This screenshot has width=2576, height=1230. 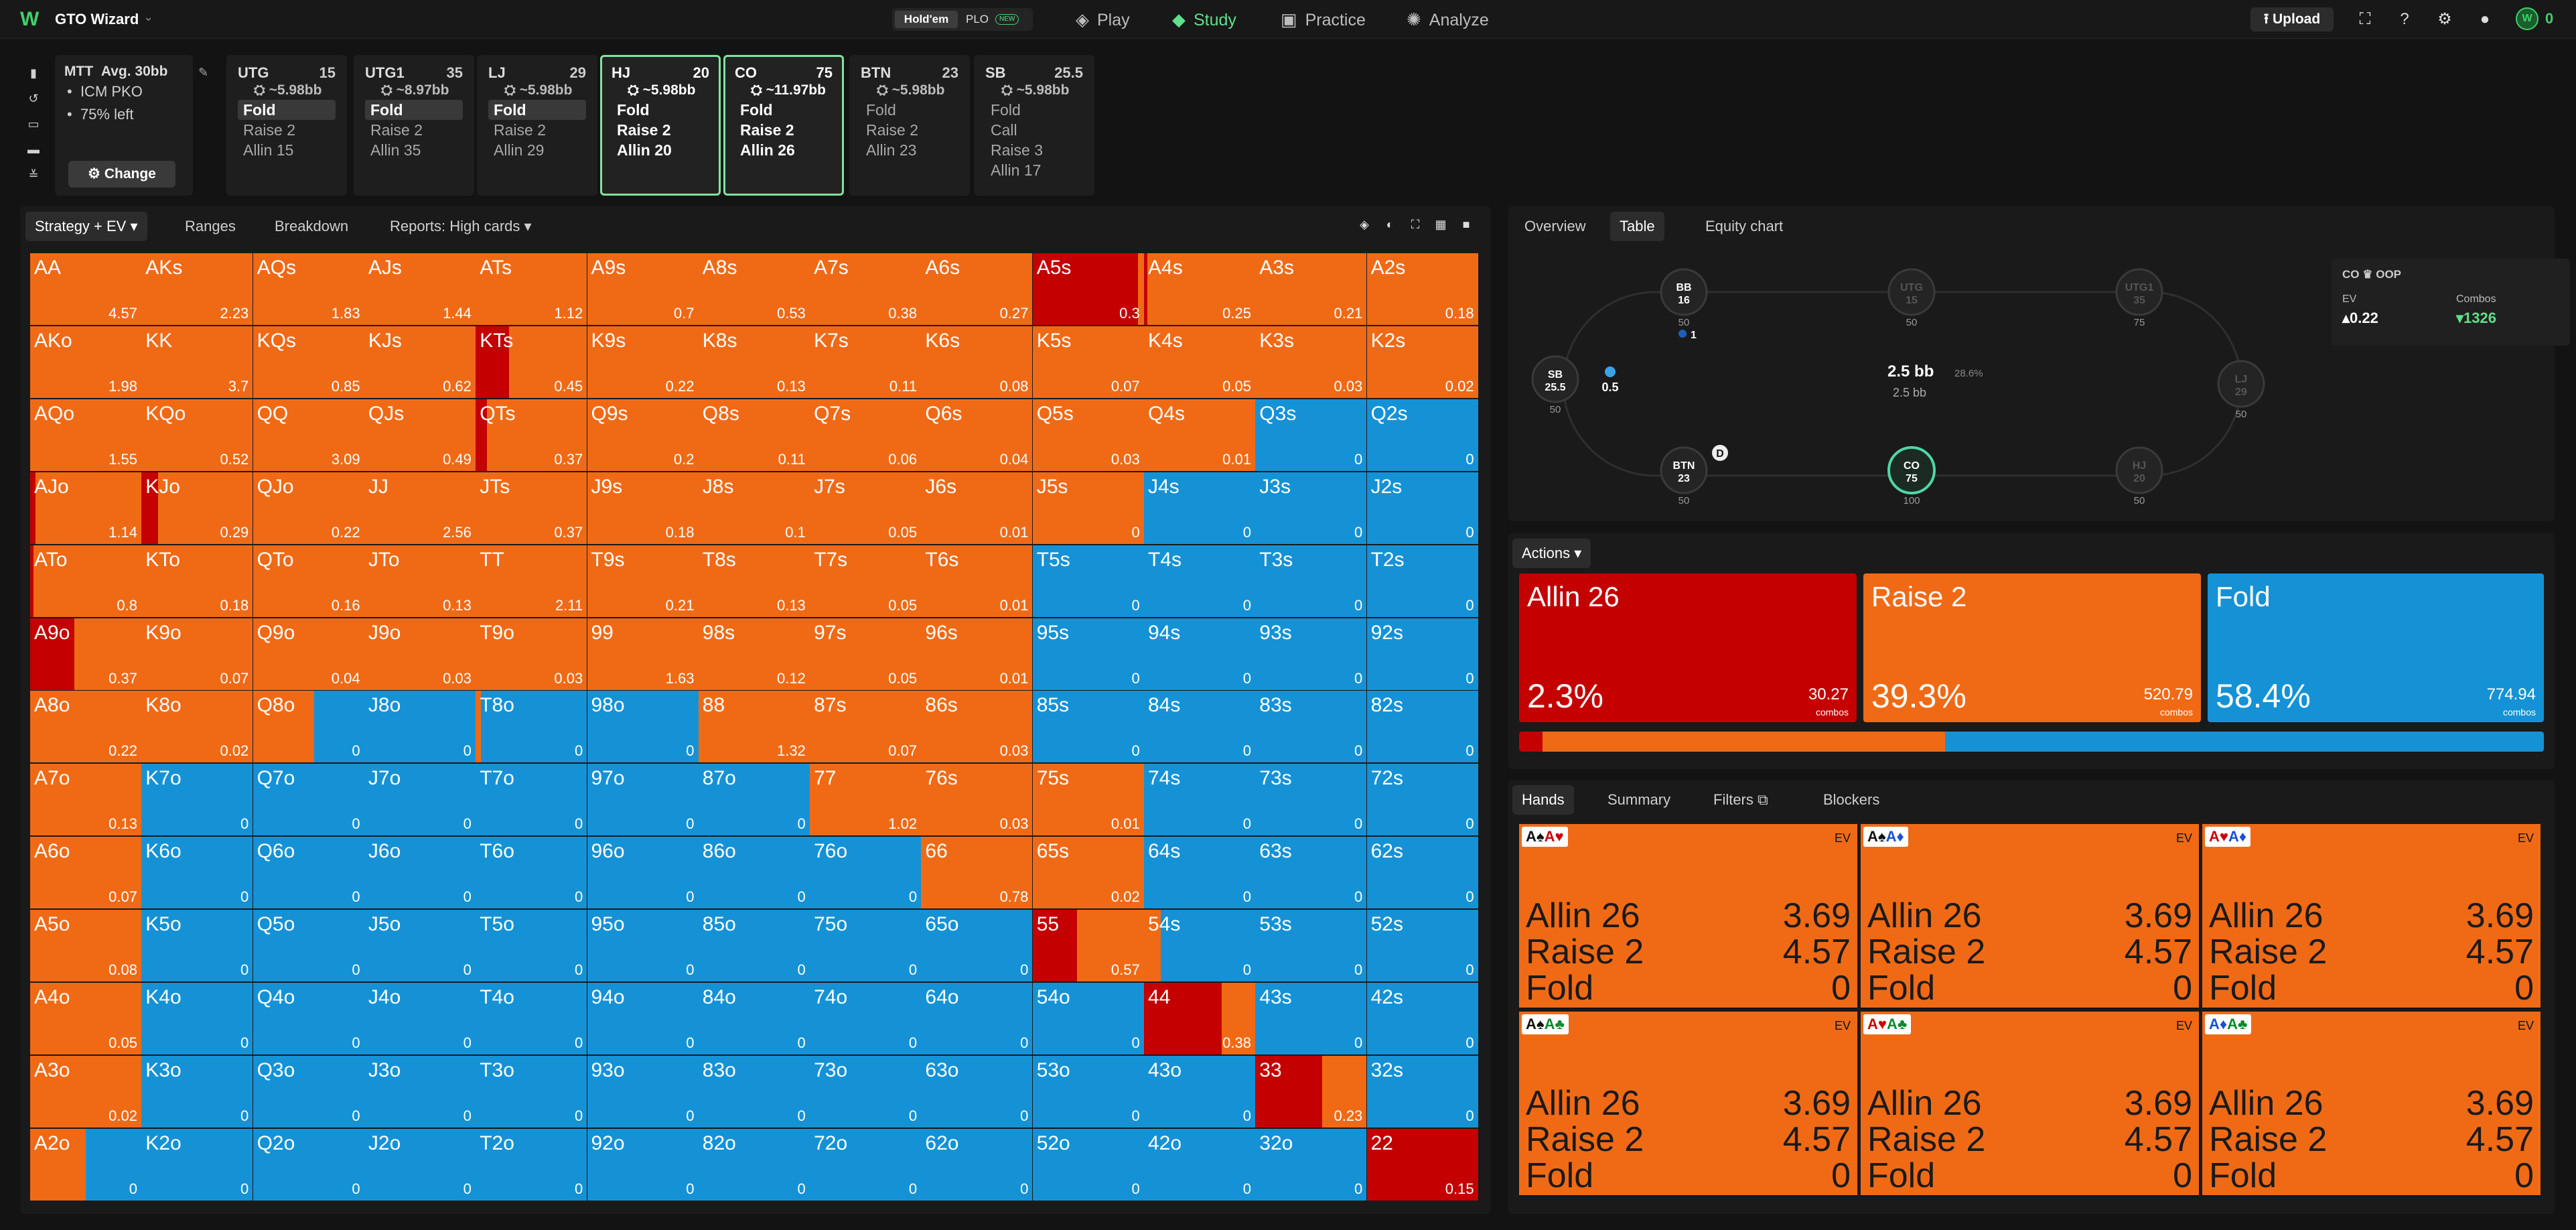 What do you see at coordinates (85, 873) in the screenshot?
I see `hand-cell: A6o 0.07` at bounding box center [85, 873].